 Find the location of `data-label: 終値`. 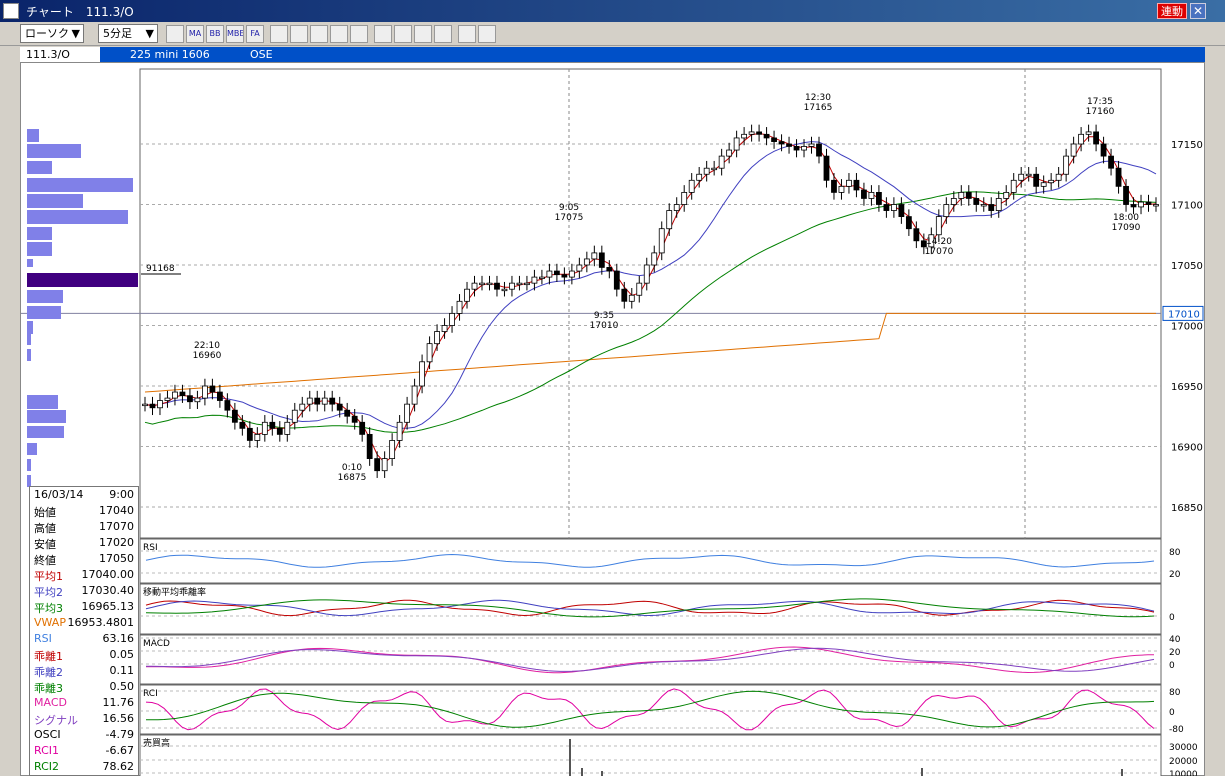

data-label: 終値 is located at coordinates (45, 560).